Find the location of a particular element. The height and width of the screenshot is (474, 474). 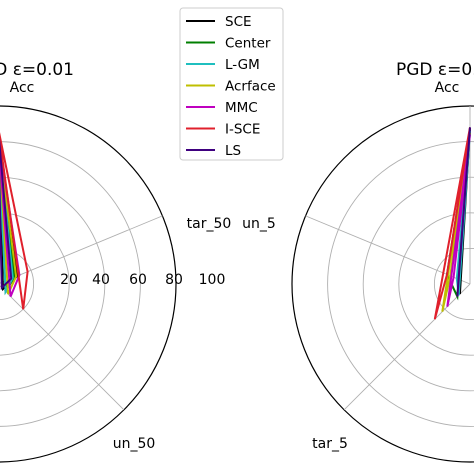

right-series-i-sce is located at coordinates (452, 223).